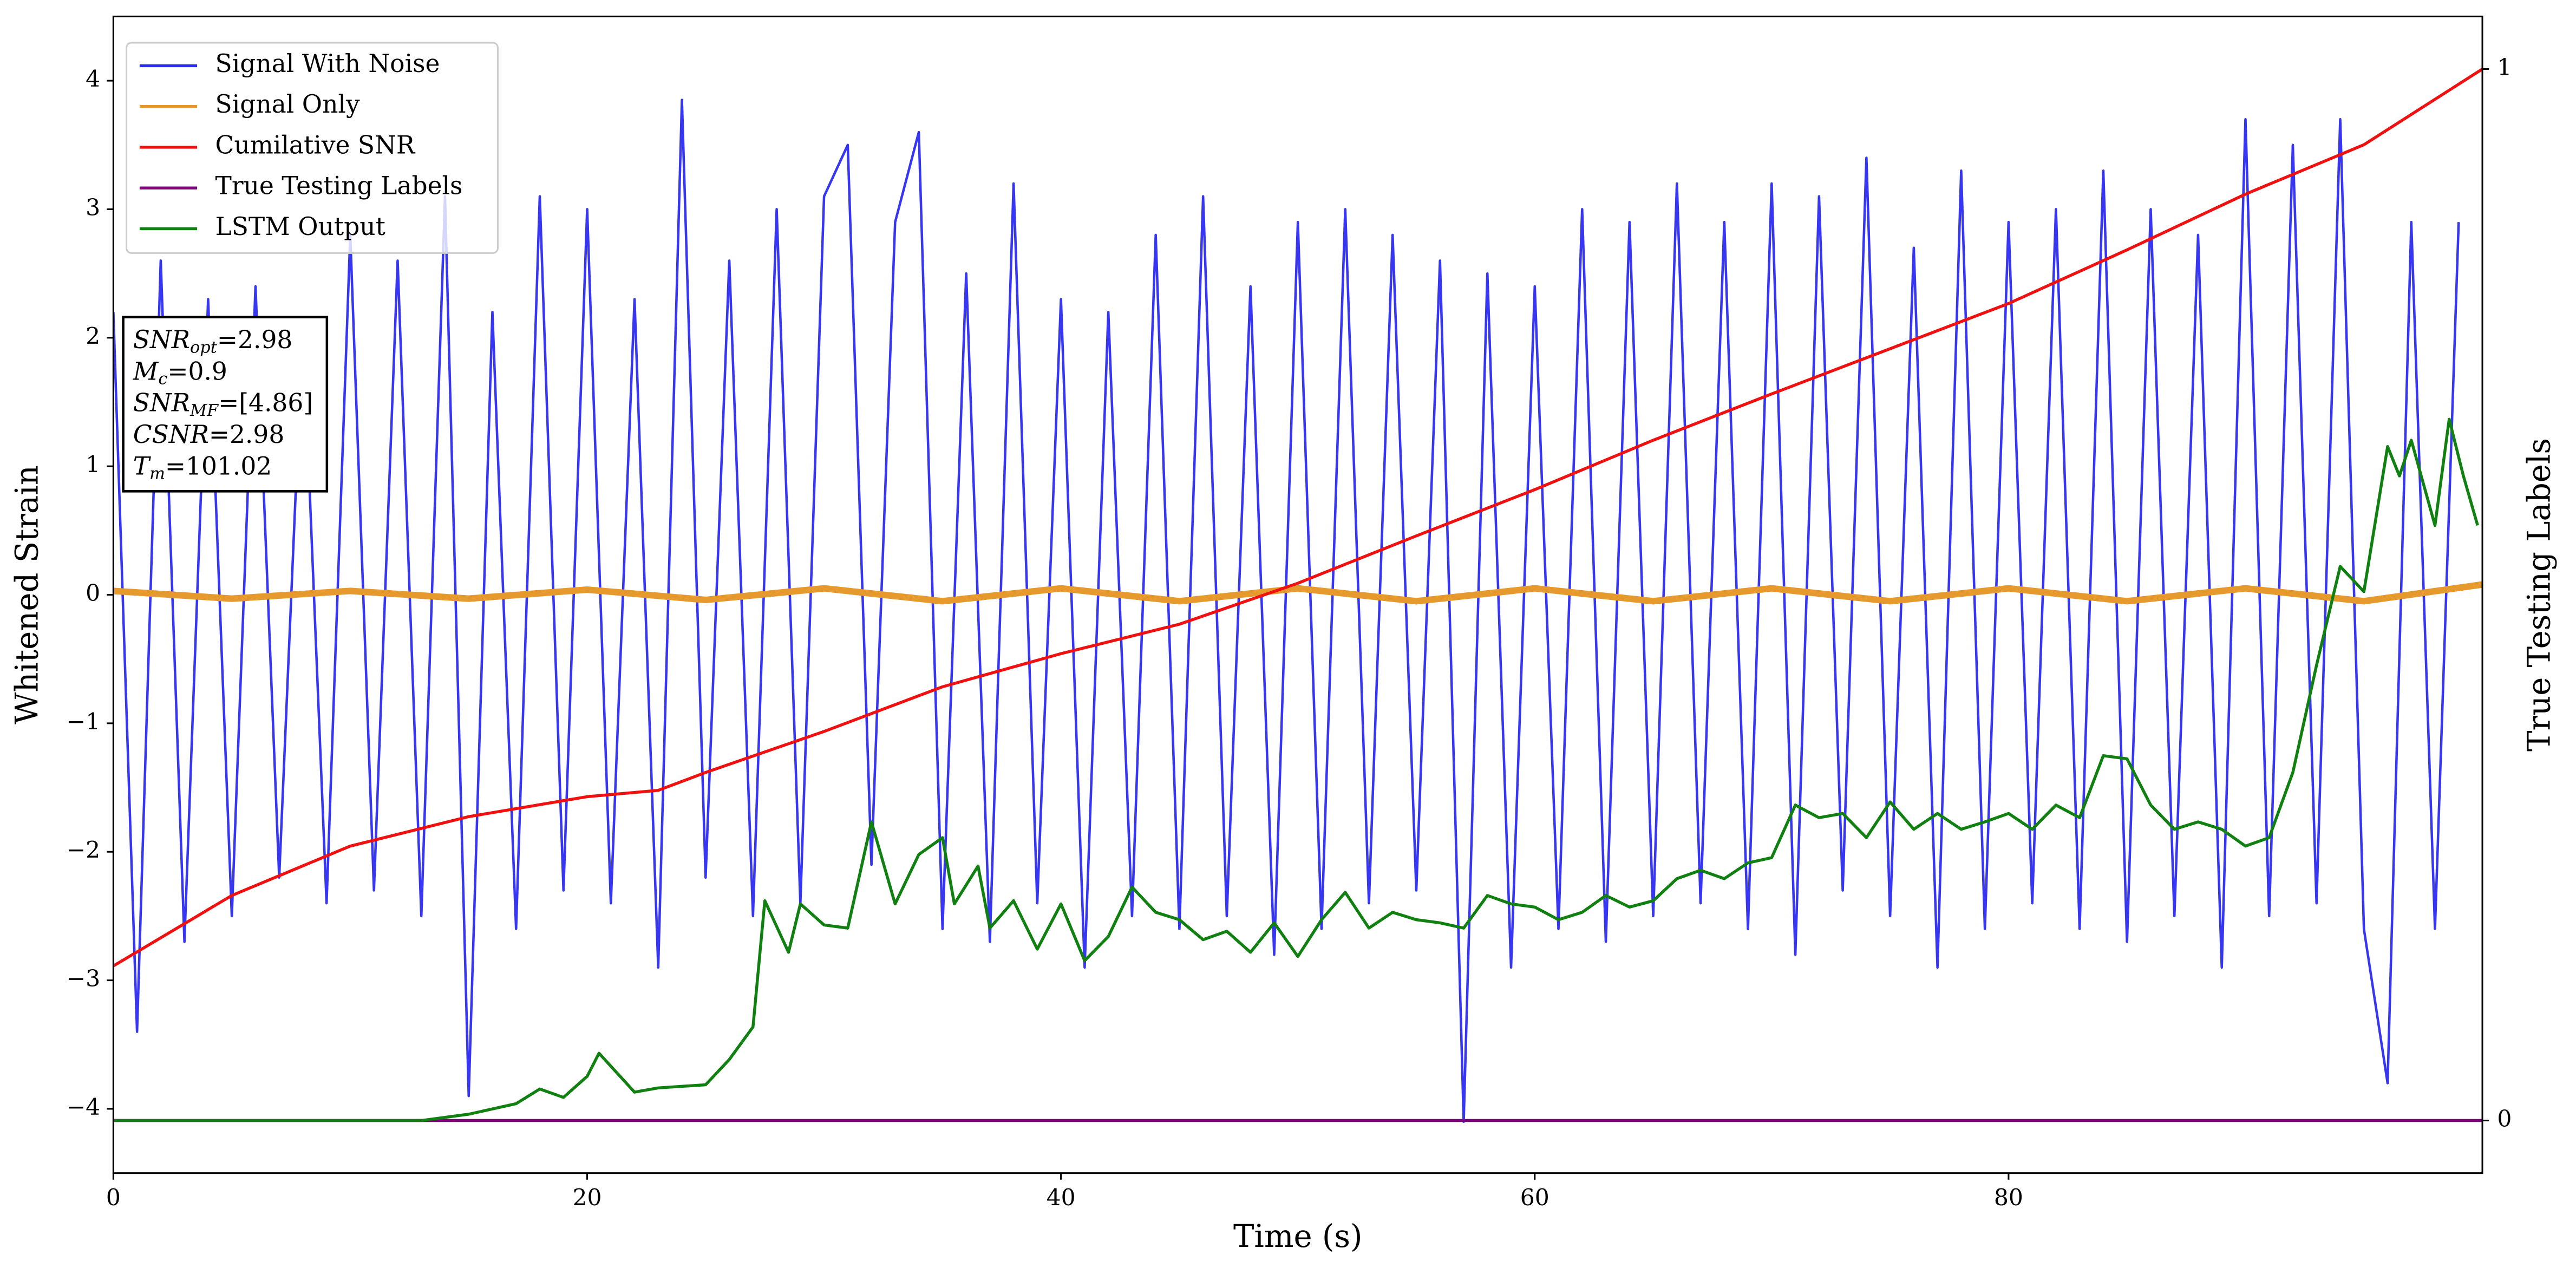 This screenshot has height=1274, width=2576. Describe the element at coordinates (204, 347) in the screenshot. I see `annotation-subscript: opt` at that location.